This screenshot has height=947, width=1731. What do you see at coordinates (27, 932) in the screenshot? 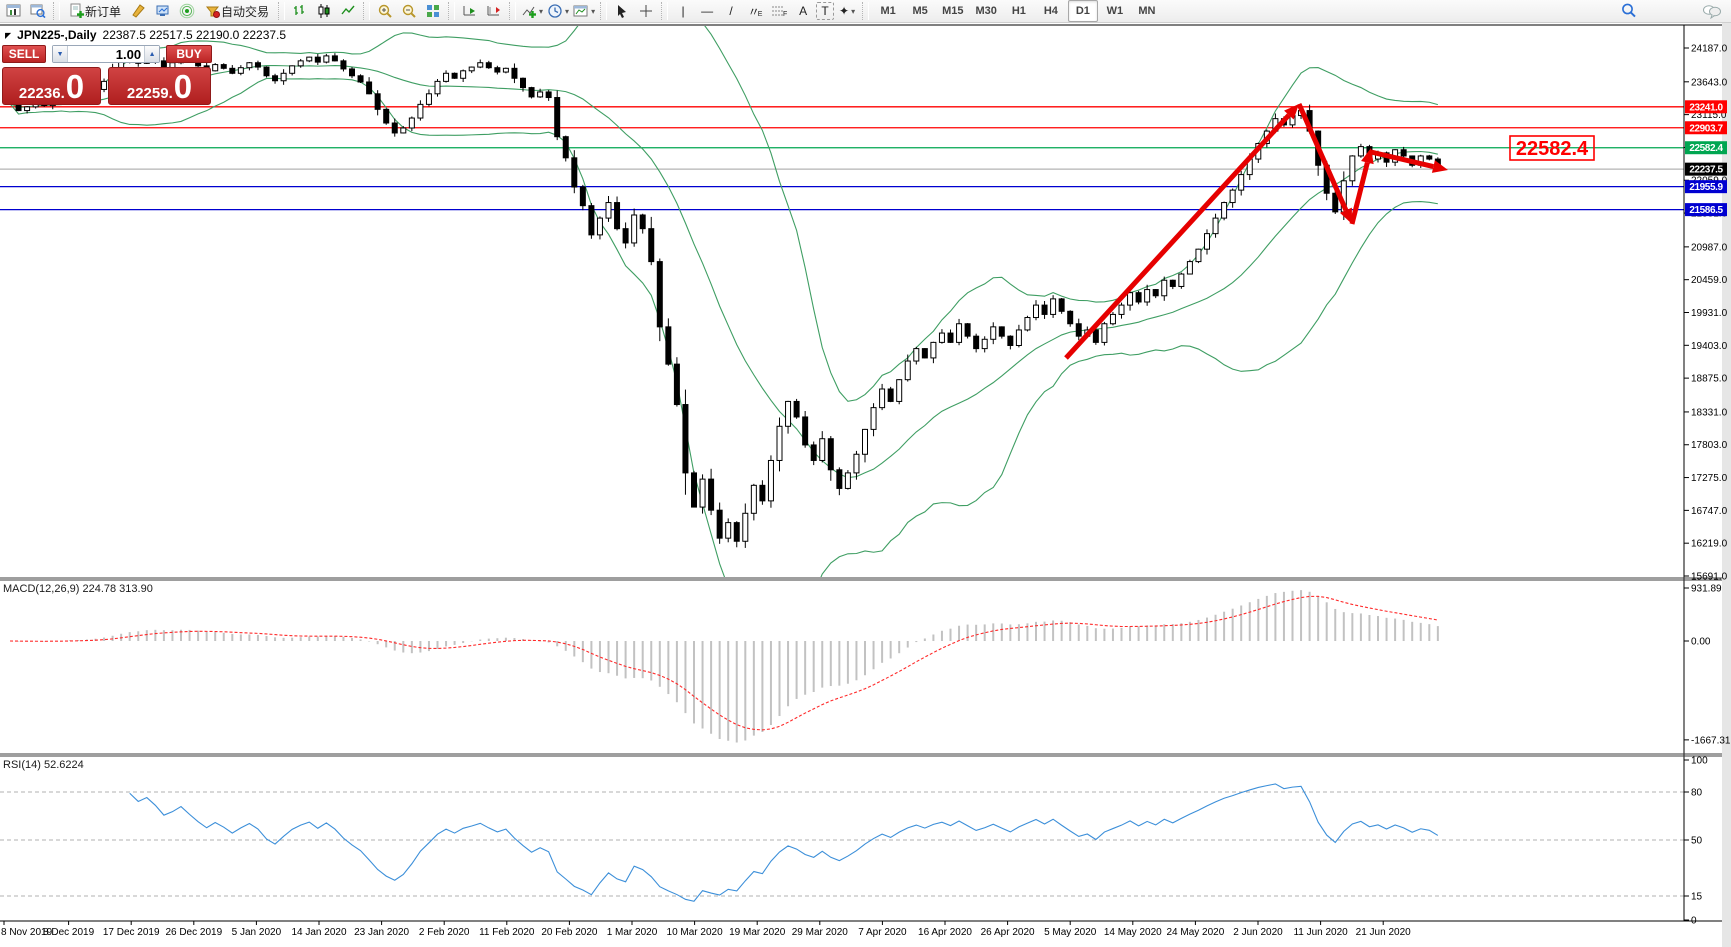
I see `svg-text: 8 Nov 2019` at bounding box center [27, 932].